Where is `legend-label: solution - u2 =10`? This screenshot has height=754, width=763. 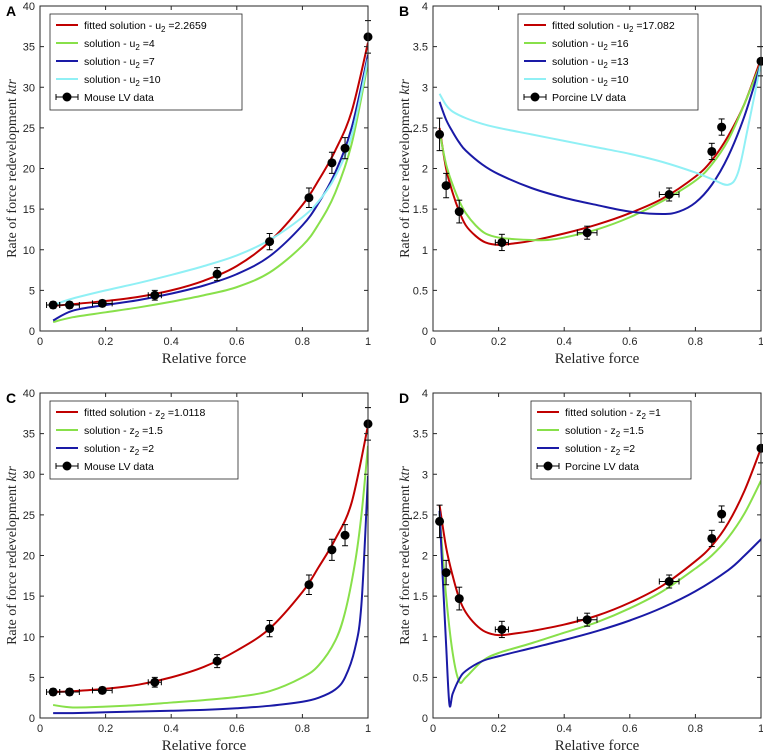
legend-label: solution - u2 =10 is located at coordinates (590, 81).